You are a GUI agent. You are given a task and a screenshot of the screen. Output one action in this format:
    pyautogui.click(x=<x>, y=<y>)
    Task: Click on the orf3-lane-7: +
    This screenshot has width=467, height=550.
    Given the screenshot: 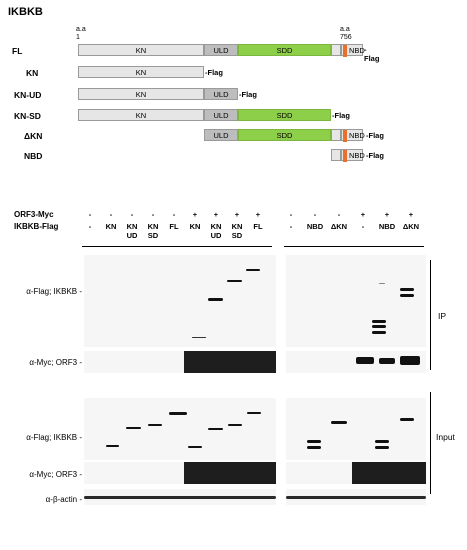 What is the action you would take?
    pyautogui.click(x=216, y=214)
    